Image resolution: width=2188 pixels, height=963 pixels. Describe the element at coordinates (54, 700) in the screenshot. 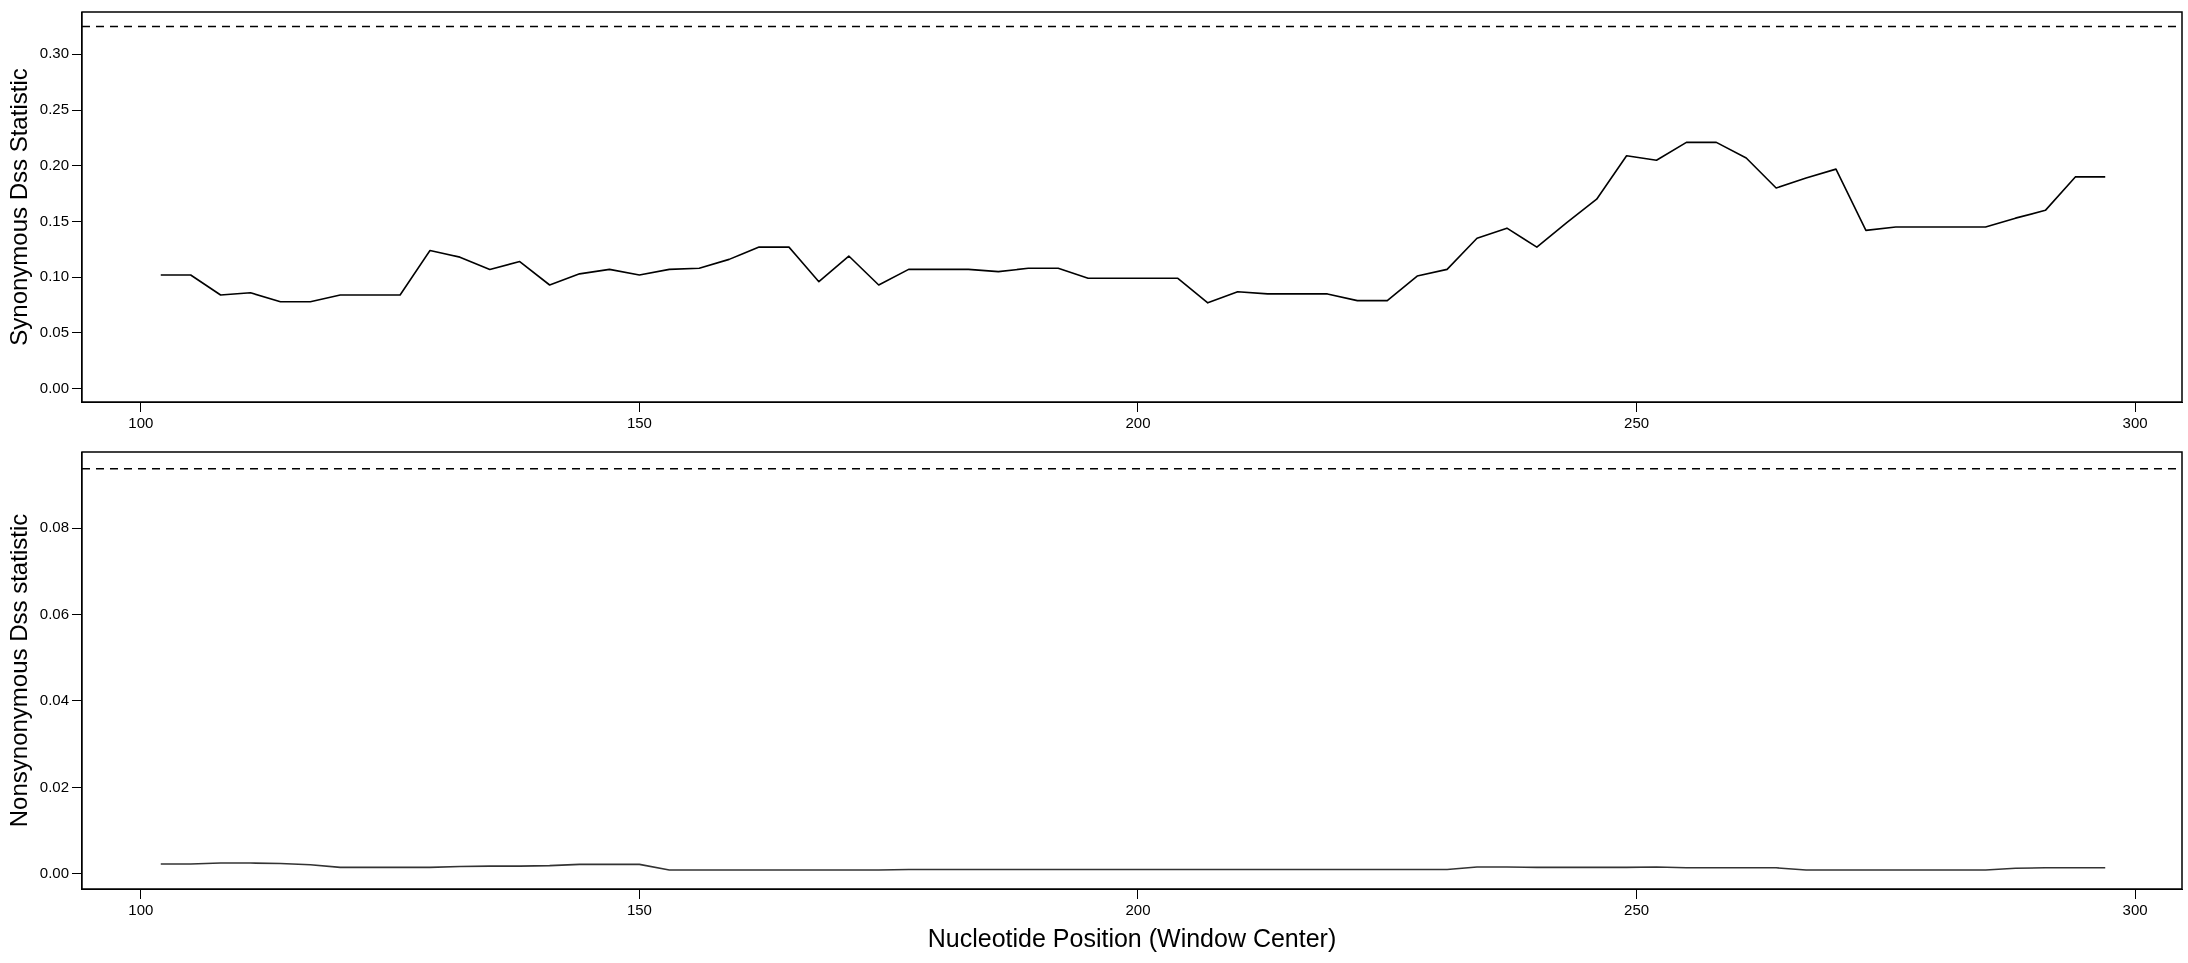

I see `y-tick-label: 0.04` at that location.